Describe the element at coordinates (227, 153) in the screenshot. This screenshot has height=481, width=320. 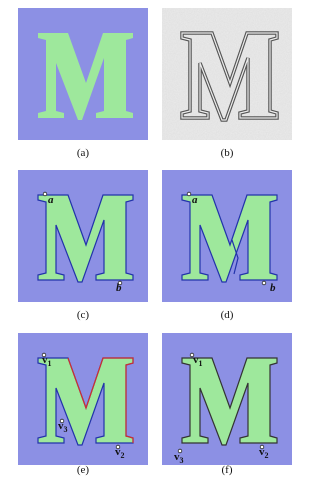
I see `caption: (b)` at that location.